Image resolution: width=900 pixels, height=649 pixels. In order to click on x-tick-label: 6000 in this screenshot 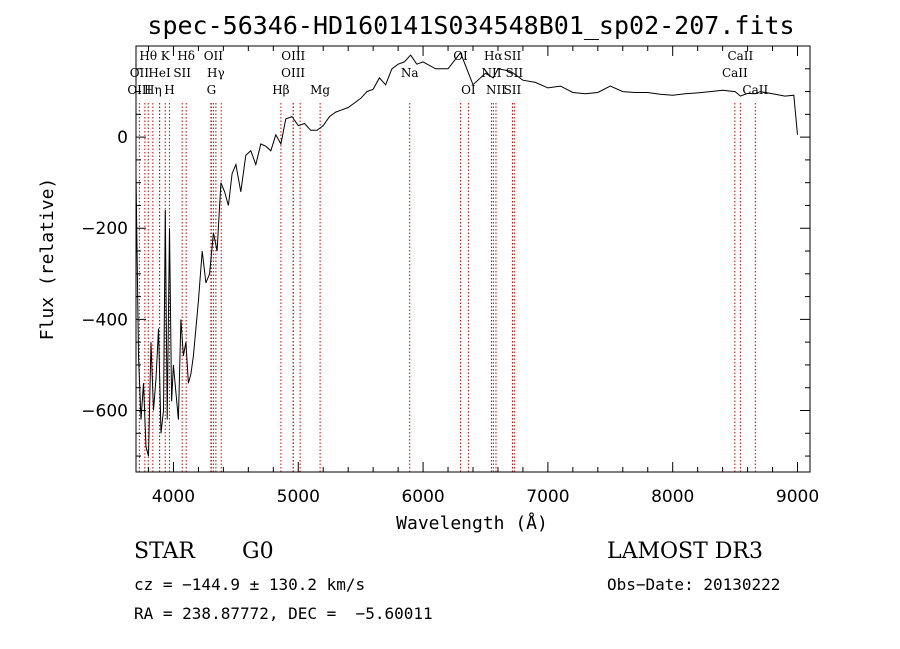, I will do `click(422, 497)`.